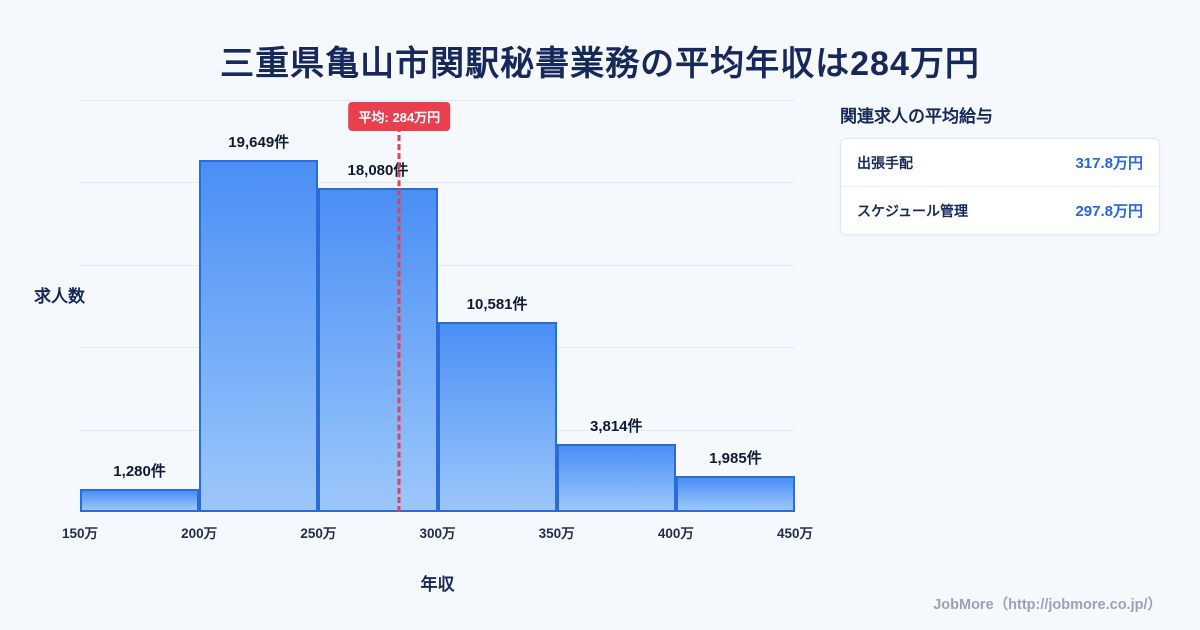  I want to click on bar-column: 1,985件, so click(735, 306).